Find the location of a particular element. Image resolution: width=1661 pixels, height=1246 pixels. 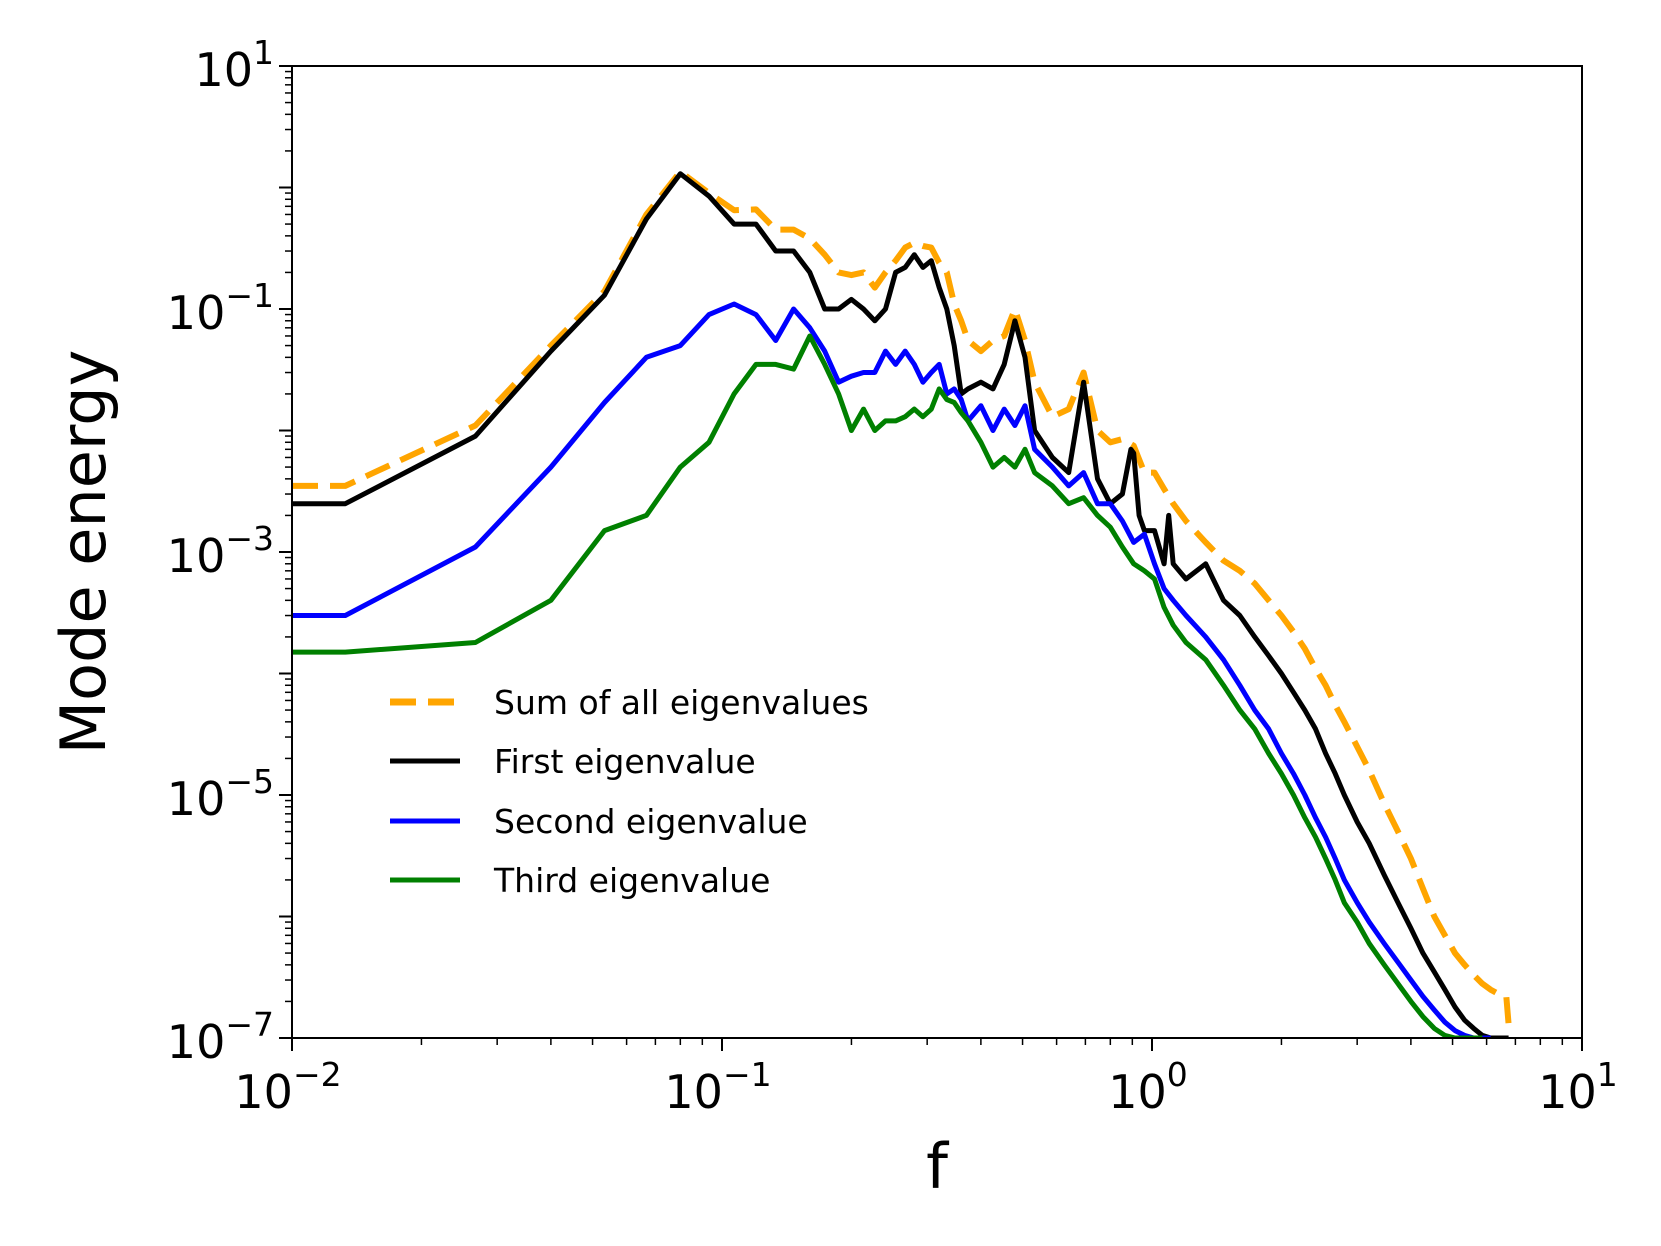

x-tick-label: 10⁰ is located at coordinates (1148, 1087).